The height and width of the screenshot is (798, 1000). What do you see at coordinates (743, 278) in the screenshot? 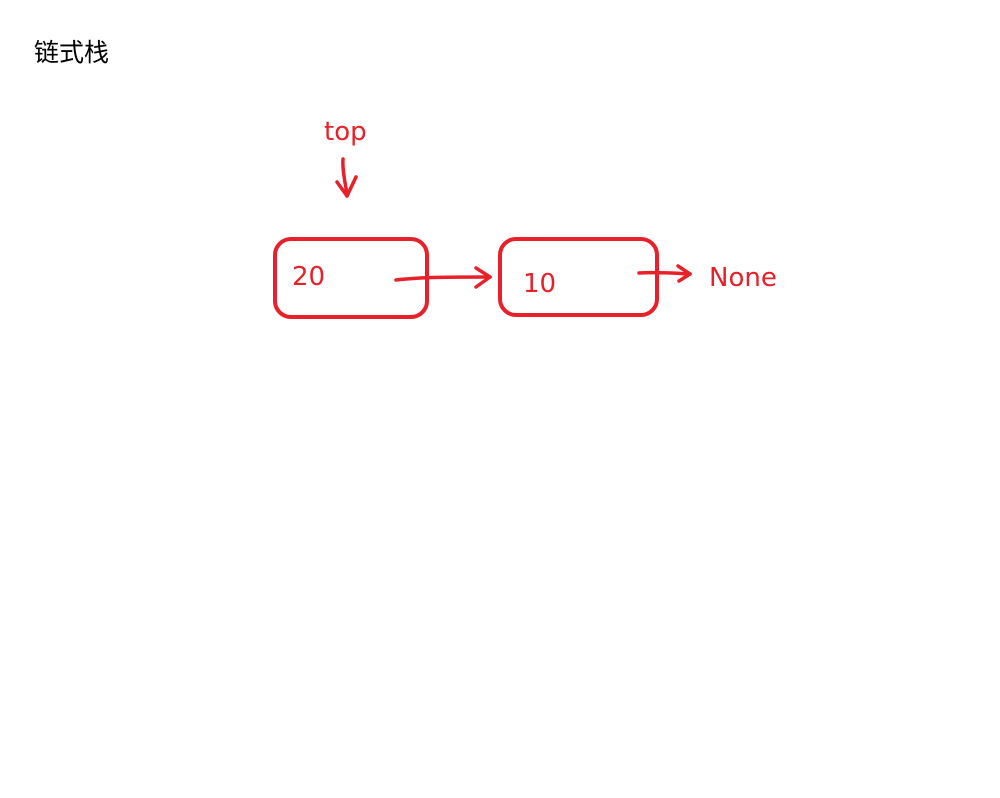
I see `none-terminal-label: None` at bounding box center [743, 278].